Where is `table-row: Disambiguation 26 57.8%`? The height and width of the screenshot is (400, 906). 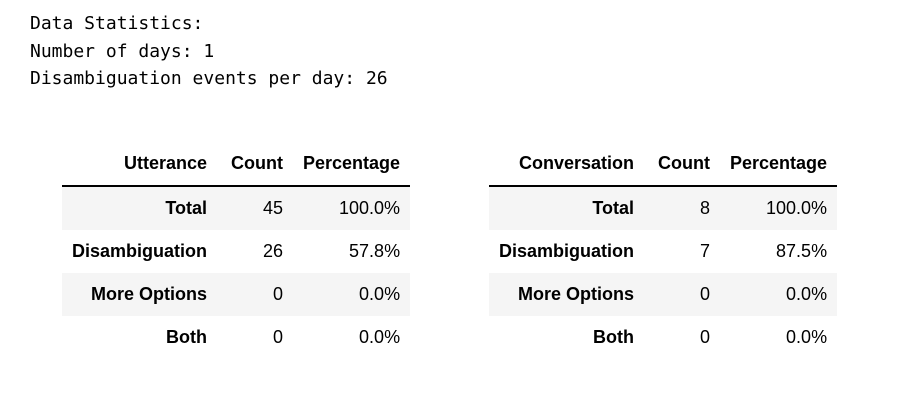 table-row: Disambiguation 26 57.8% is located at coordinates (236, 251).